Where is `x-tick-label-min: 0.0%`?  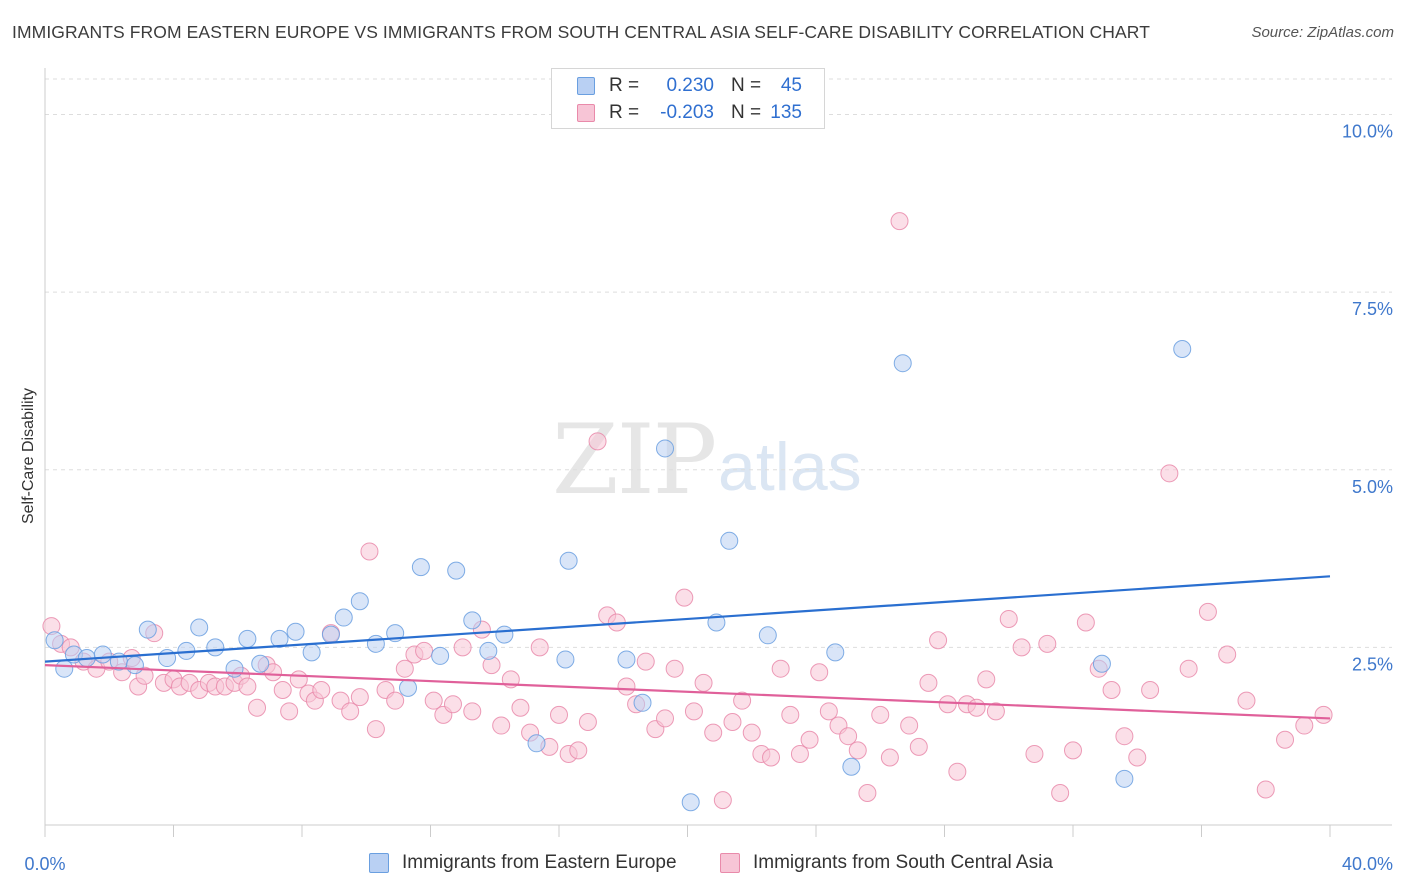 x-tick-label-min: 0.0% is located at coordinates (44, 864).